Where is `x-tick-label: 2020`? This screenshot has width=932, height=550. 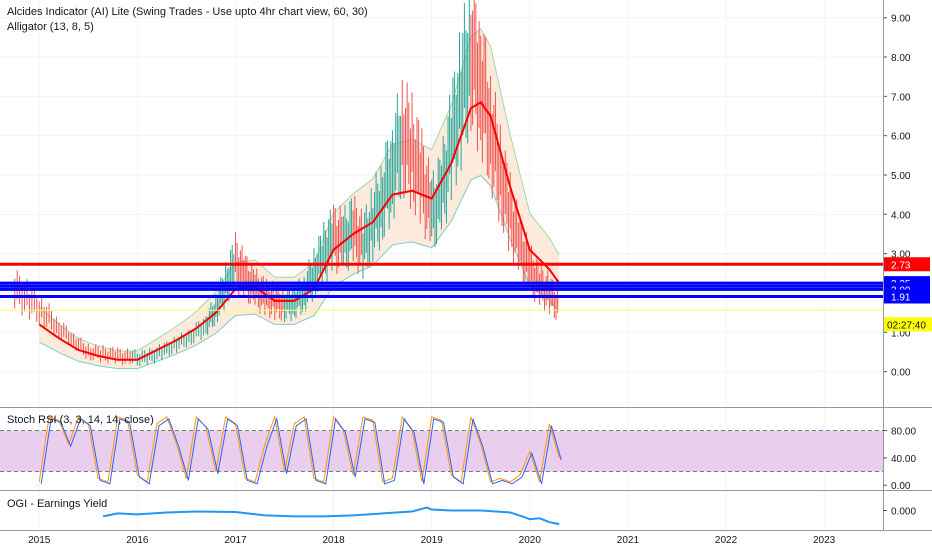
x-tick-label: 2020 is located at coordinates (530, 540).